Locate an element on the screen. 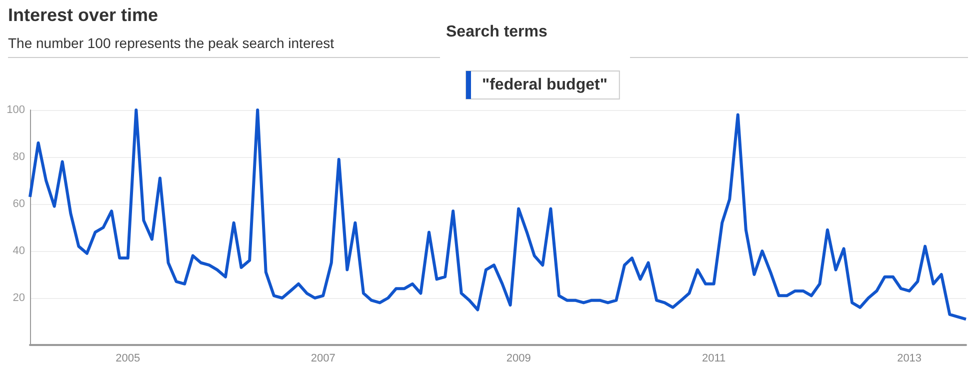 This screenshot has width=970, height=368. y-tick-label: 40 is located at coordinates (18, 251).